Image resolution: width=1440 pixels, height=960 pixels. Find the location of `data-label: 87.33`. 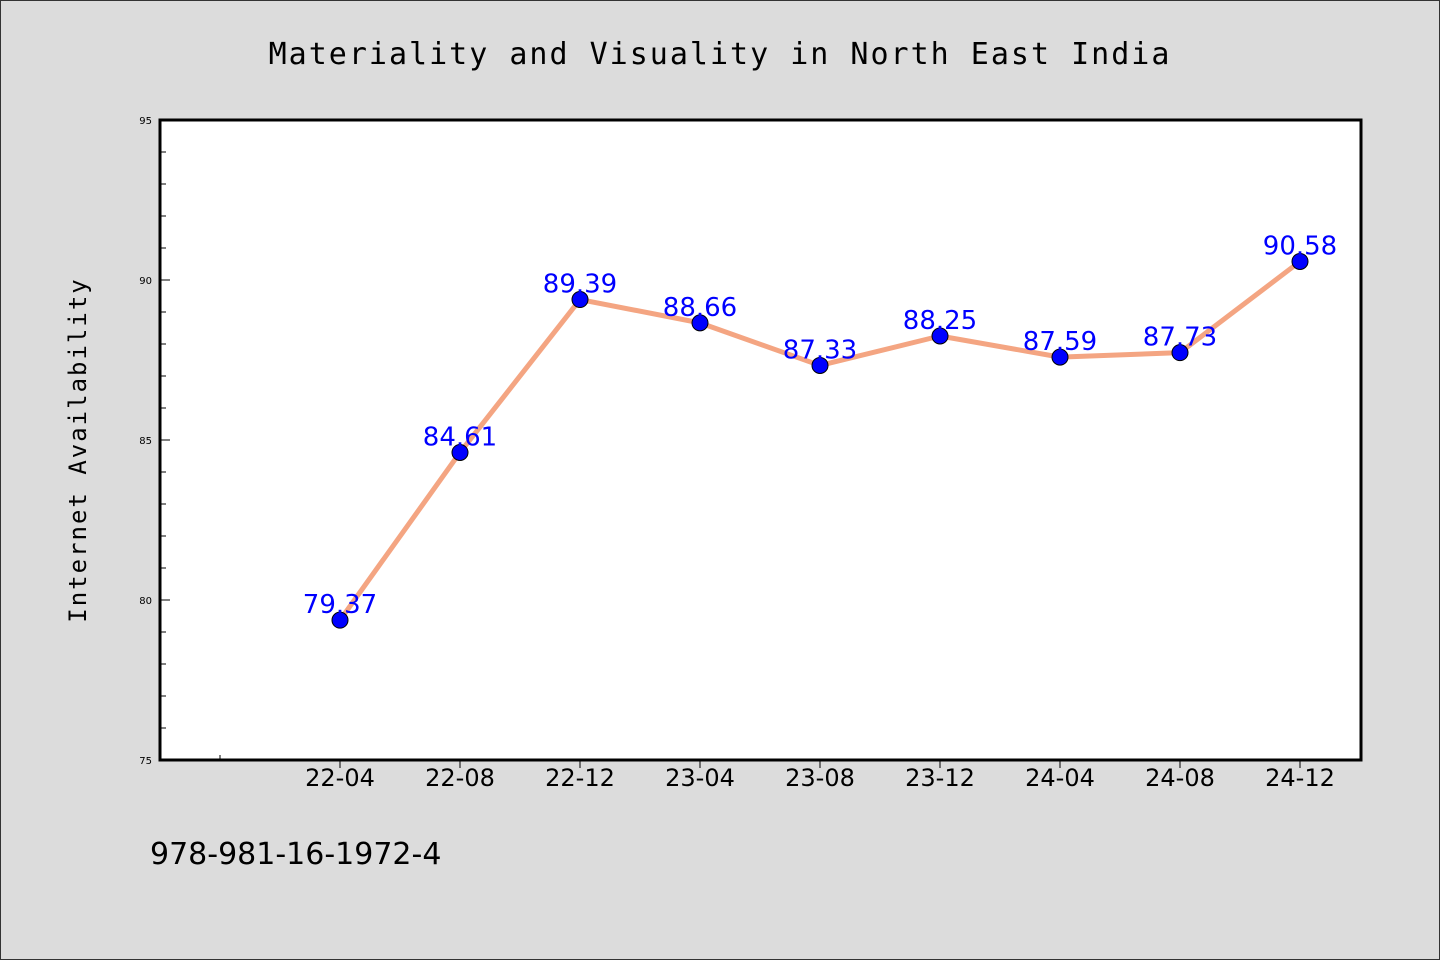

data-label: 87.33 is located at coordinates (820, 350).